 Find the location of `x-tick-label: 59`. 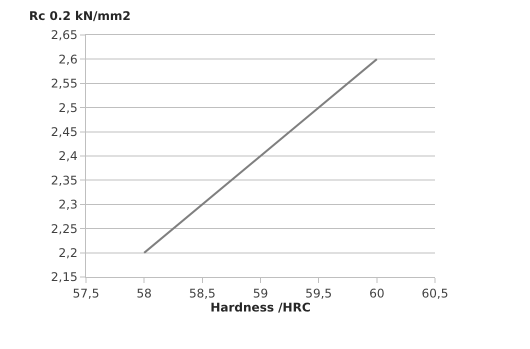

x-tick-label: 59 is located at coordinates (260, 293).